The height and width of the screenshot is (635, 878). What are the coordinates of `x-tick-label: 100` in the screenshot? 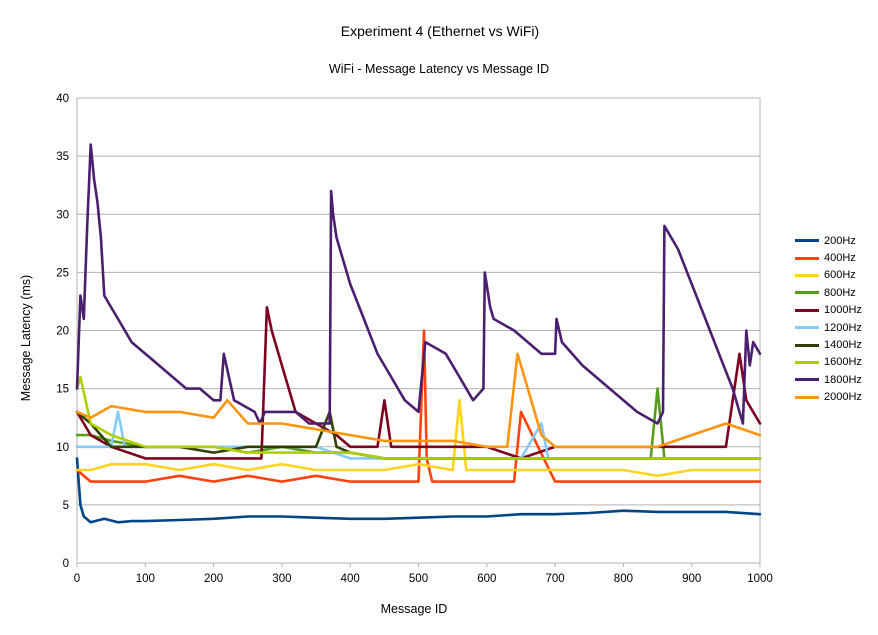 It's located at (145, 579).